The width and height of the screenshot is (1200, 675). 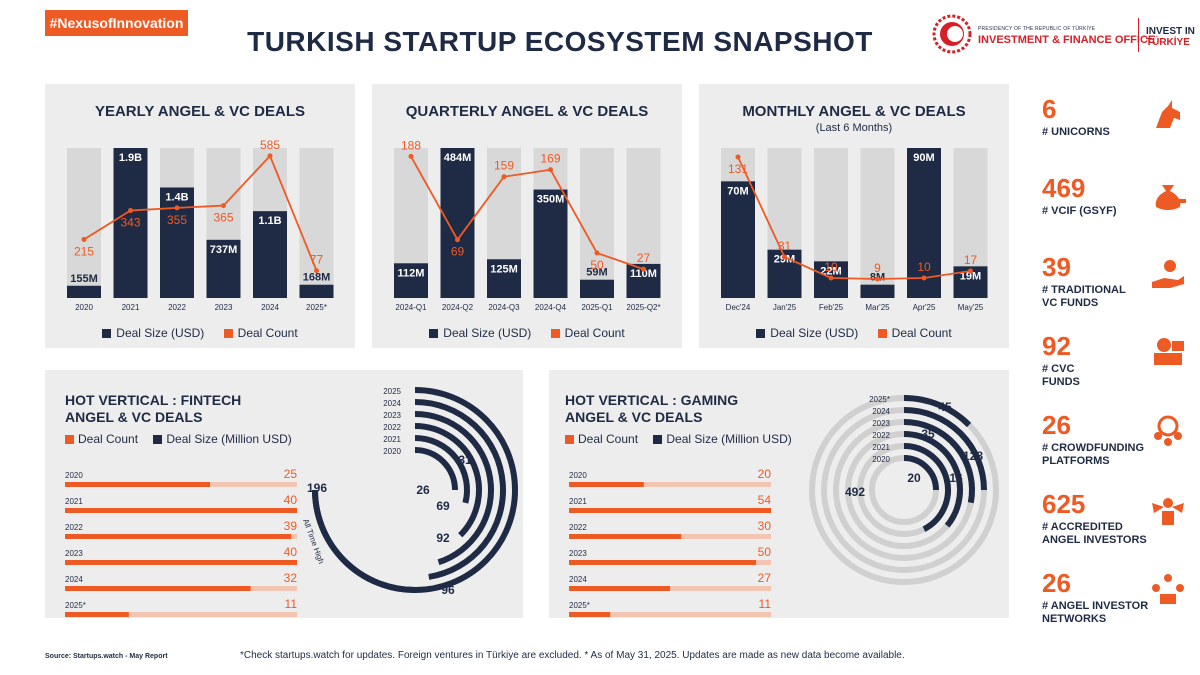 What do you see at coordinates (84, 279) in the screenshot?
I see `yearly-size-label: 155M` at bounding box center [84, 279].